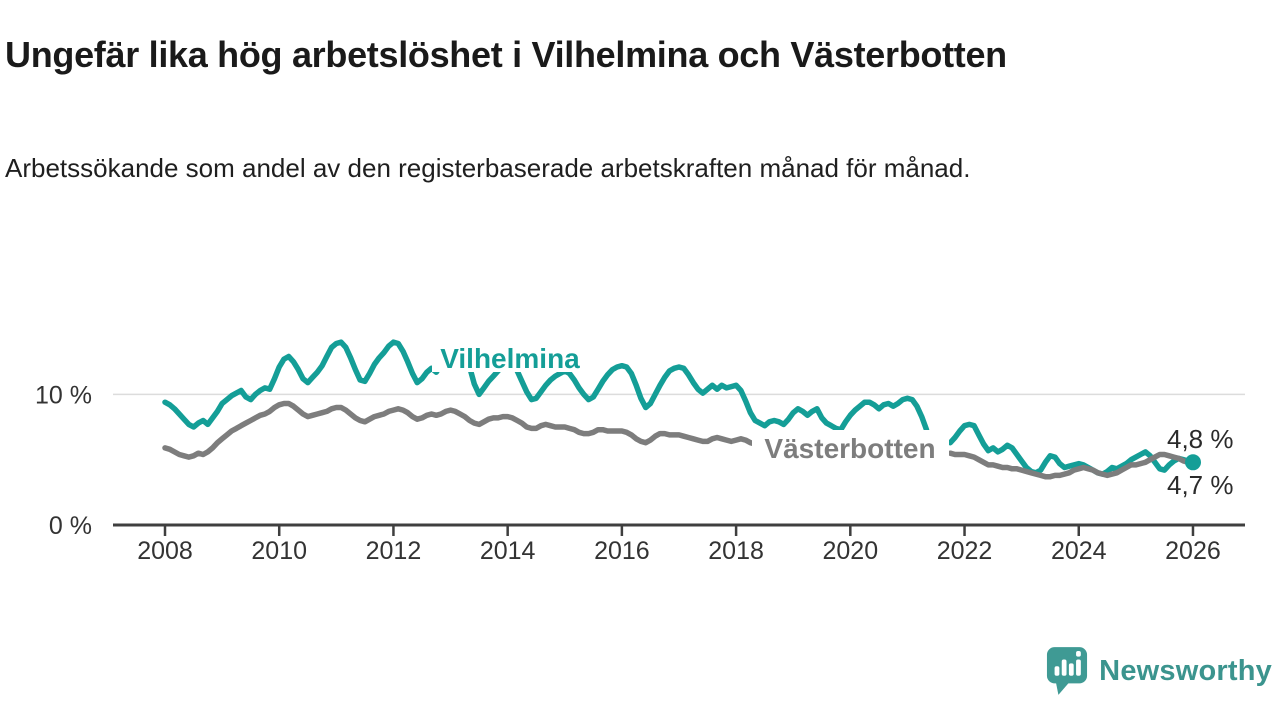 The width and height of the screenshot is (1280, 720). I want to click on brand-footer: Newsworthy, so click(1159, 671).